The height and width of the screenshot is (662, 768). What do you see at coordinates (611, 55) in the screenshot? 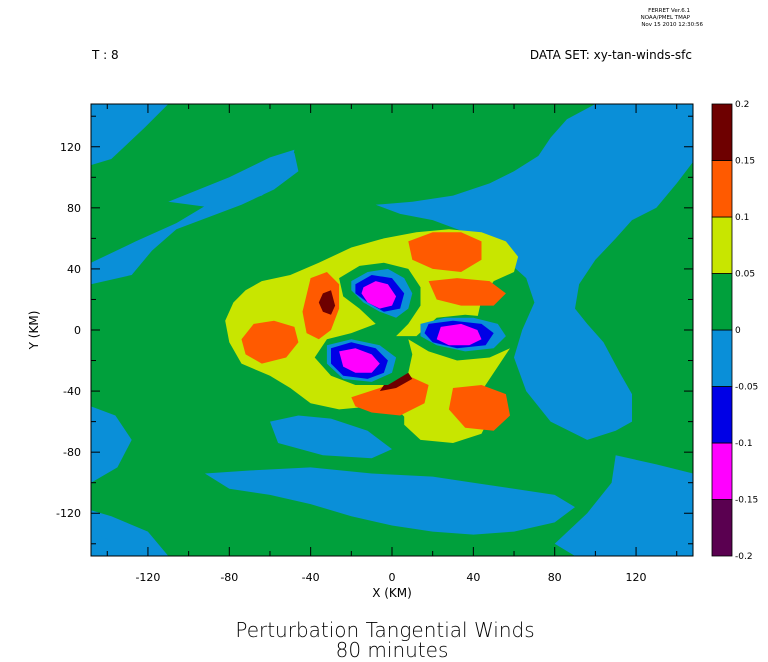
I see `dataset-label: DATA SET: xy-tan-winds-sfc` at bounding box center [611, 55].